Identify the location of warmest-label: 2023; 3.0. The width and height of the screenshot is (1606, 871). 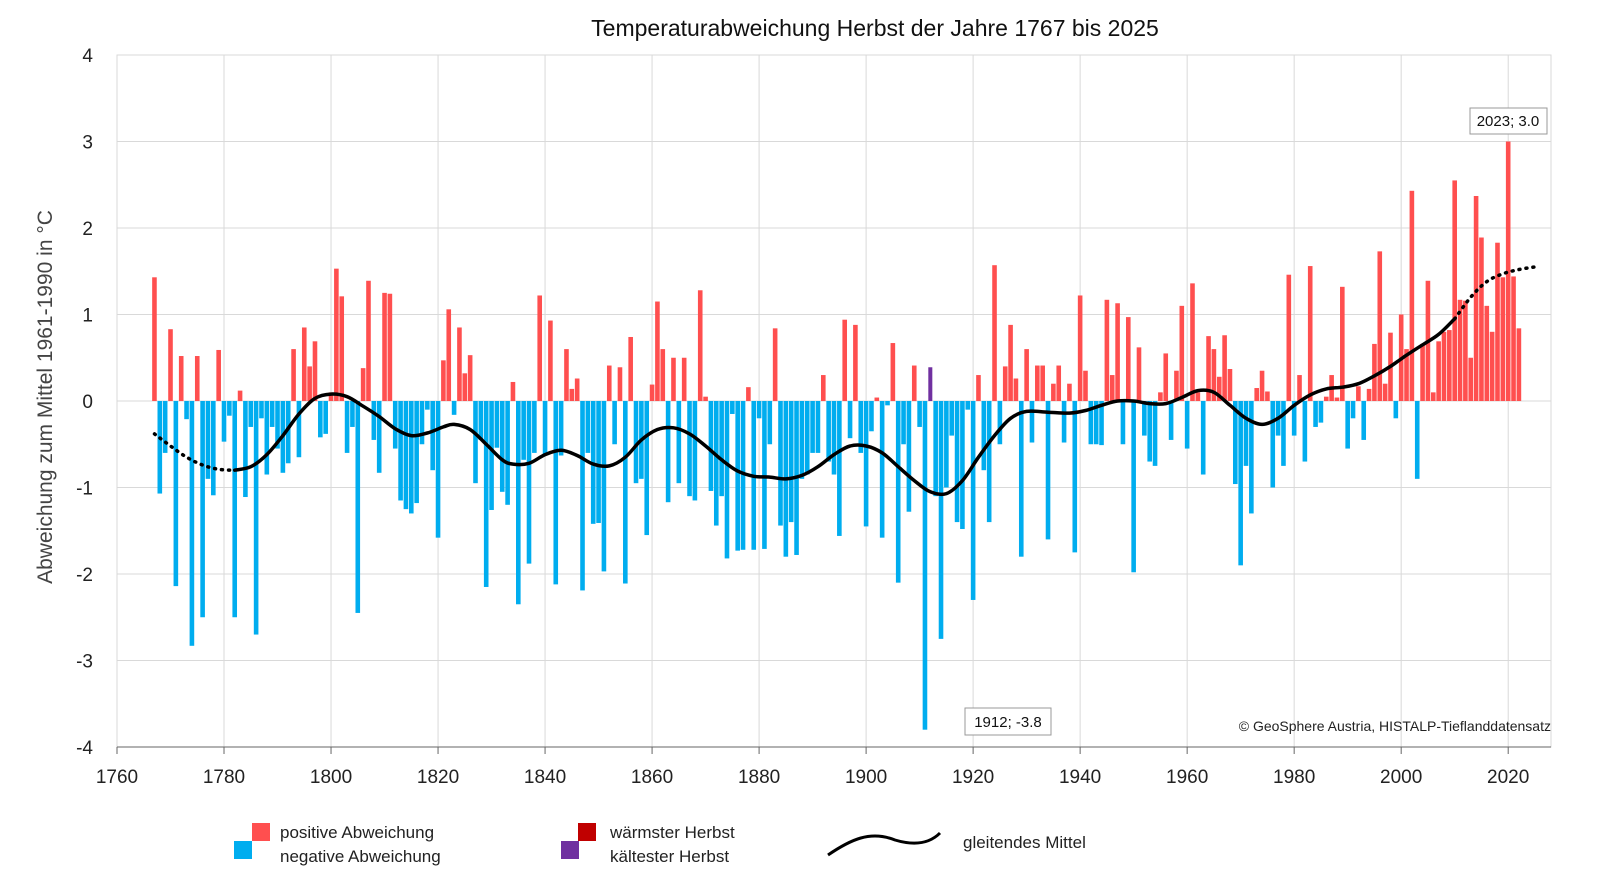
(1508, 121).